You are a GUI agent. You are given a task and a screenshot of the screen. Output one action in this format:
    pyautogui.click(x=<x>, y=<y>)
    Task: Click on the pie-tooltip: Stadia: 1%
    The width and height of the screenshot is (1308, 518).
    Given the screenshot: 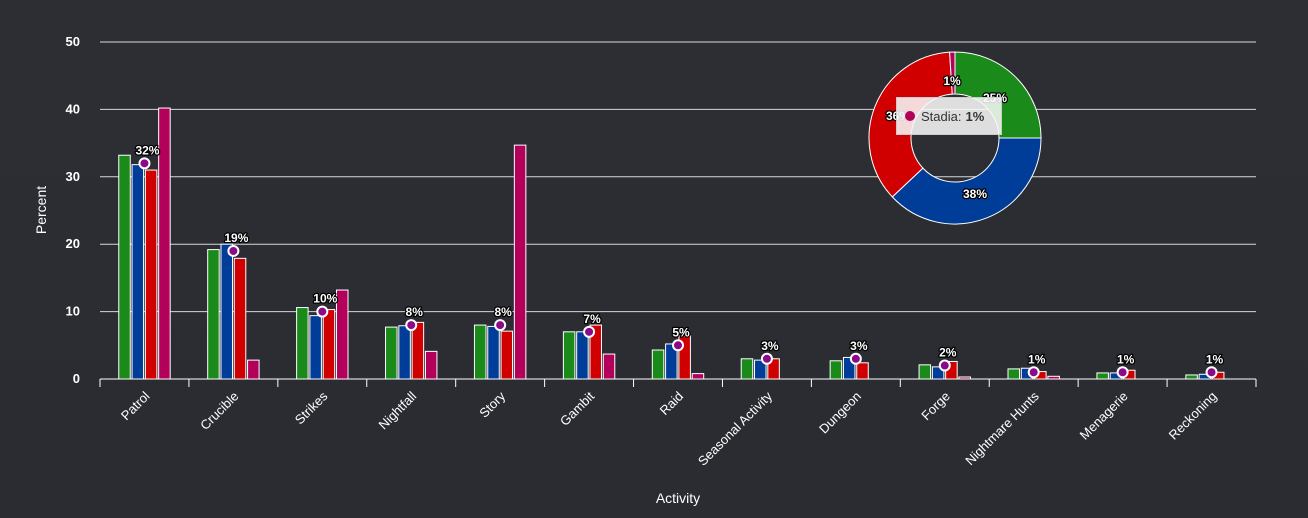 What is the action you would take?
    pyautogui.click(x=949, y=116)
    